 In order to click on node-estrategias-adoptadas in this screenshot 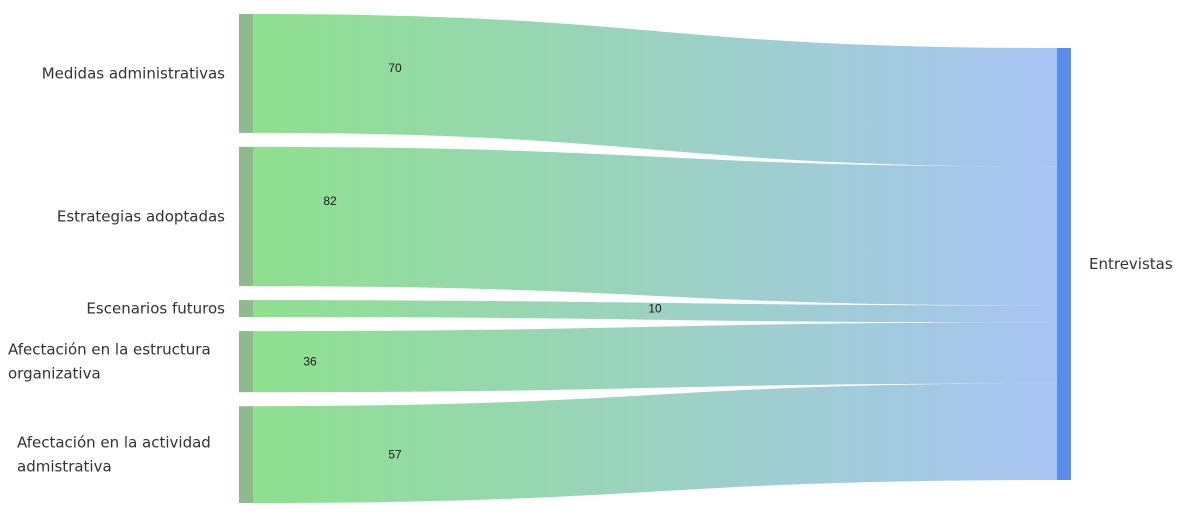, I will do `click(246, 216)`.